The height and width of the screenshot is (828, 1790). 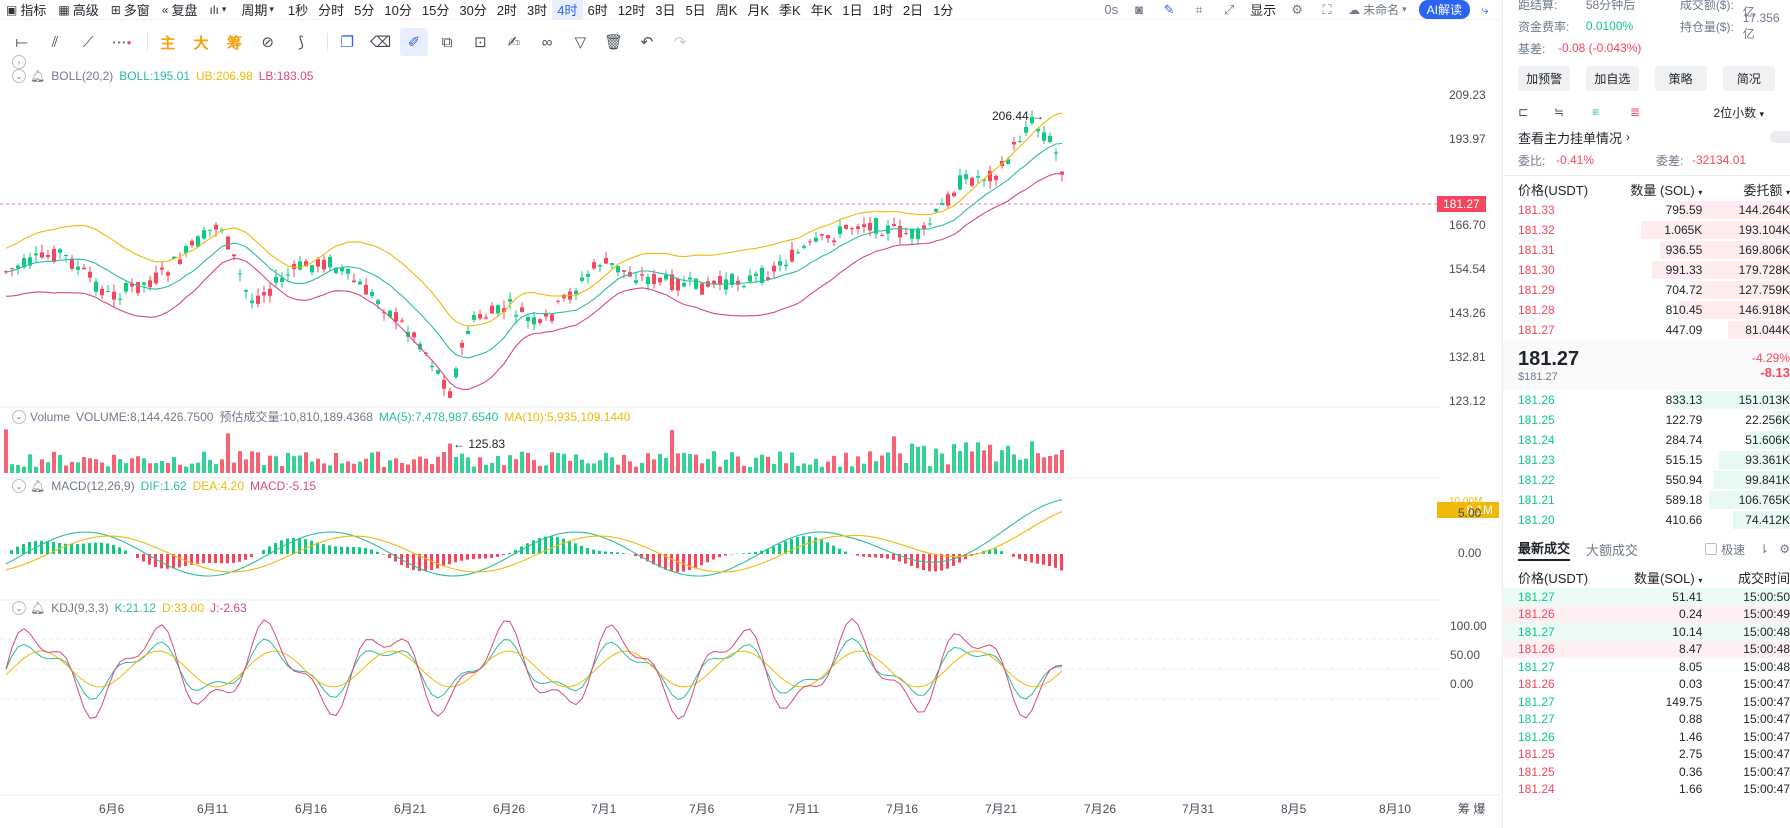 What do you see at coordinates (398, 10) in the screenshot?
I see `period-4: 10分` at bounding box center [398, 10].